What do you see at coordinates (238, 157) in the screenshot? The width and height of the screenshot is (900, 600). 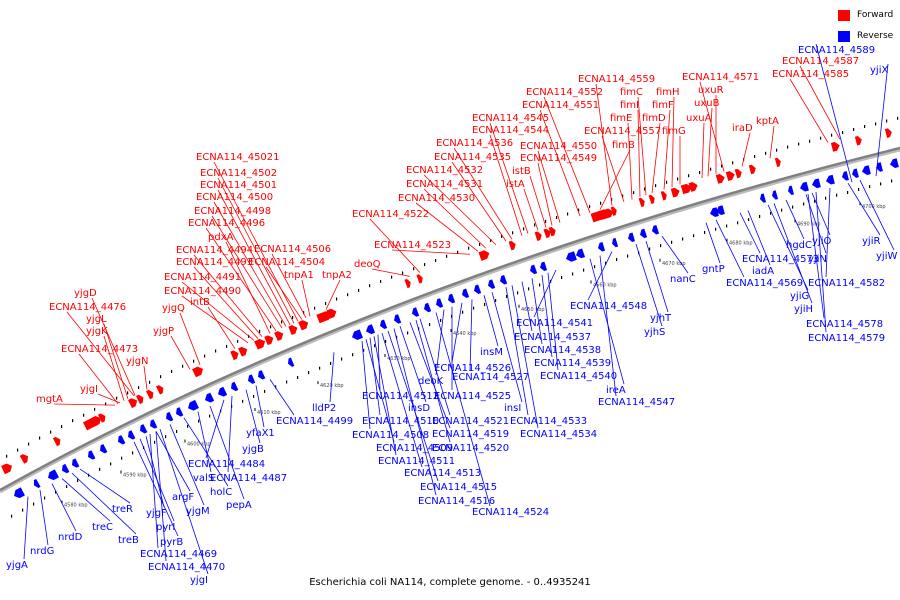 I see `forward-gene-label: ECNA114_45021` at bounding box center [238, 157].